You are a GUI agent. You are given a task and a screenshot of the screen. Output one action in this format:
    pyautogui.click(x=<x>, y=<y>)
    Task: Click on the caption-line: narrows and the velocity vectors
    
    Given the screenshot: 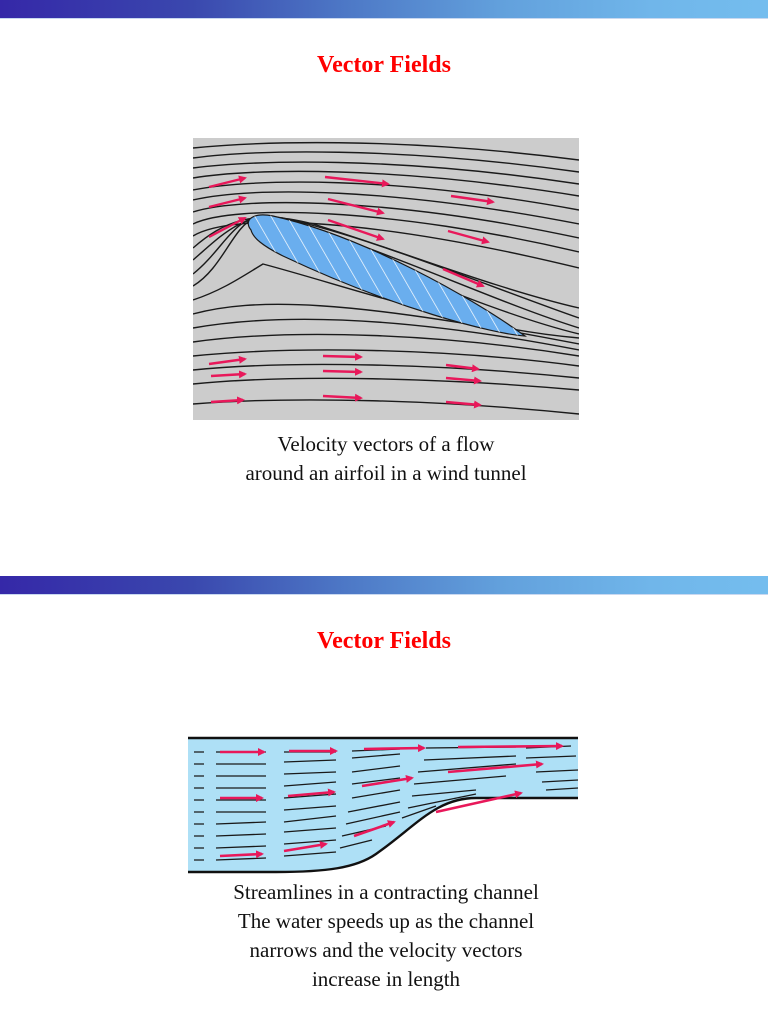 What is the action you would take?
    pyautogui.click(x=386, y=950)
    